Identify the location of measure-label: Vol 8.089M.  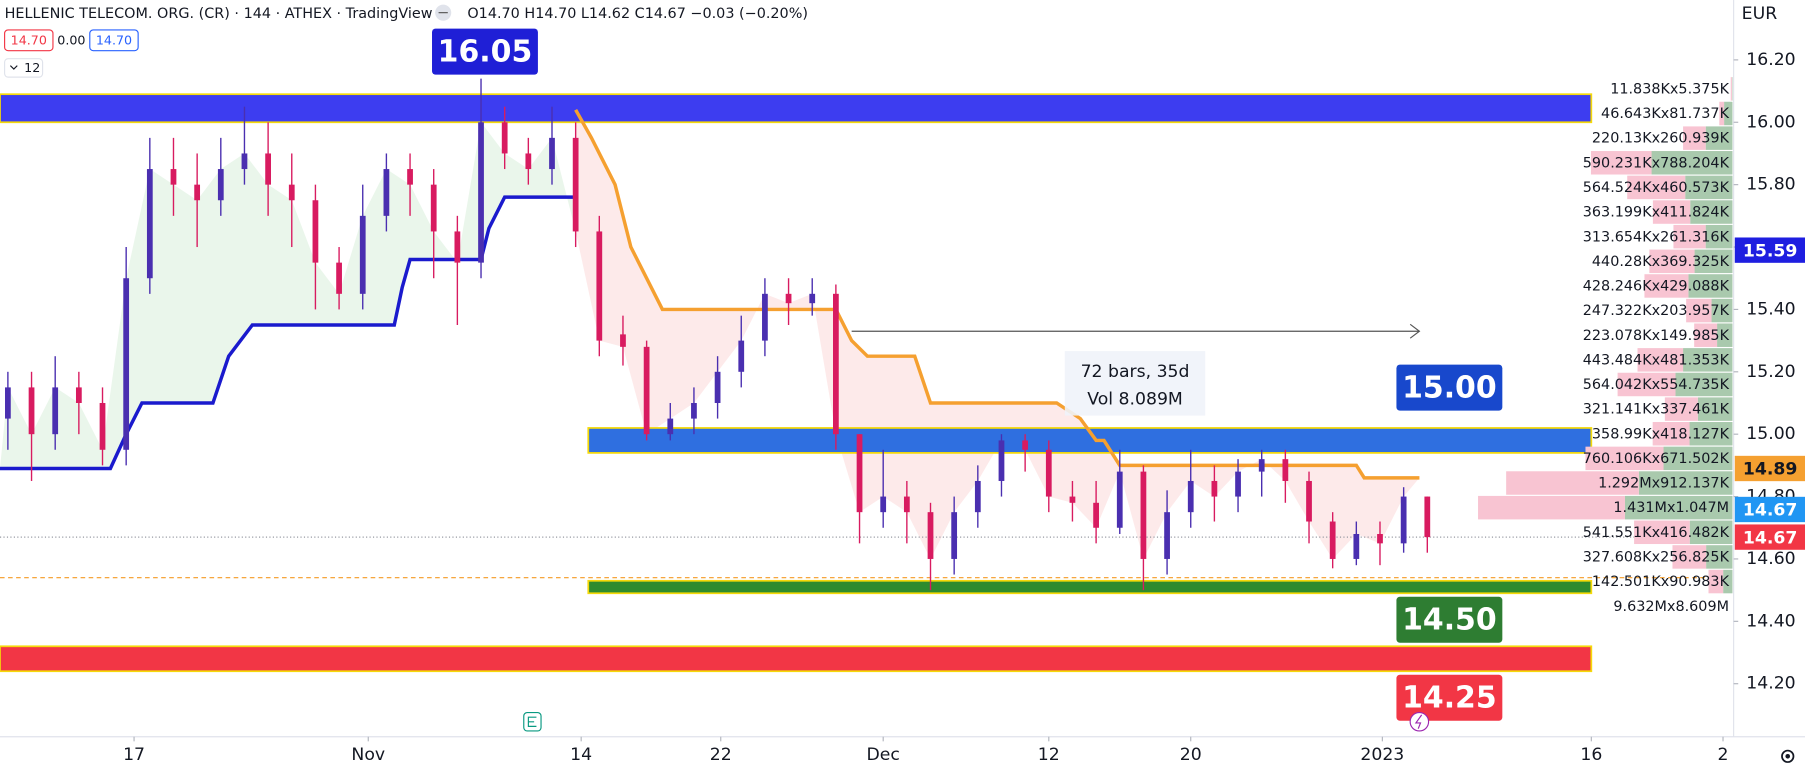
(1135, 399).